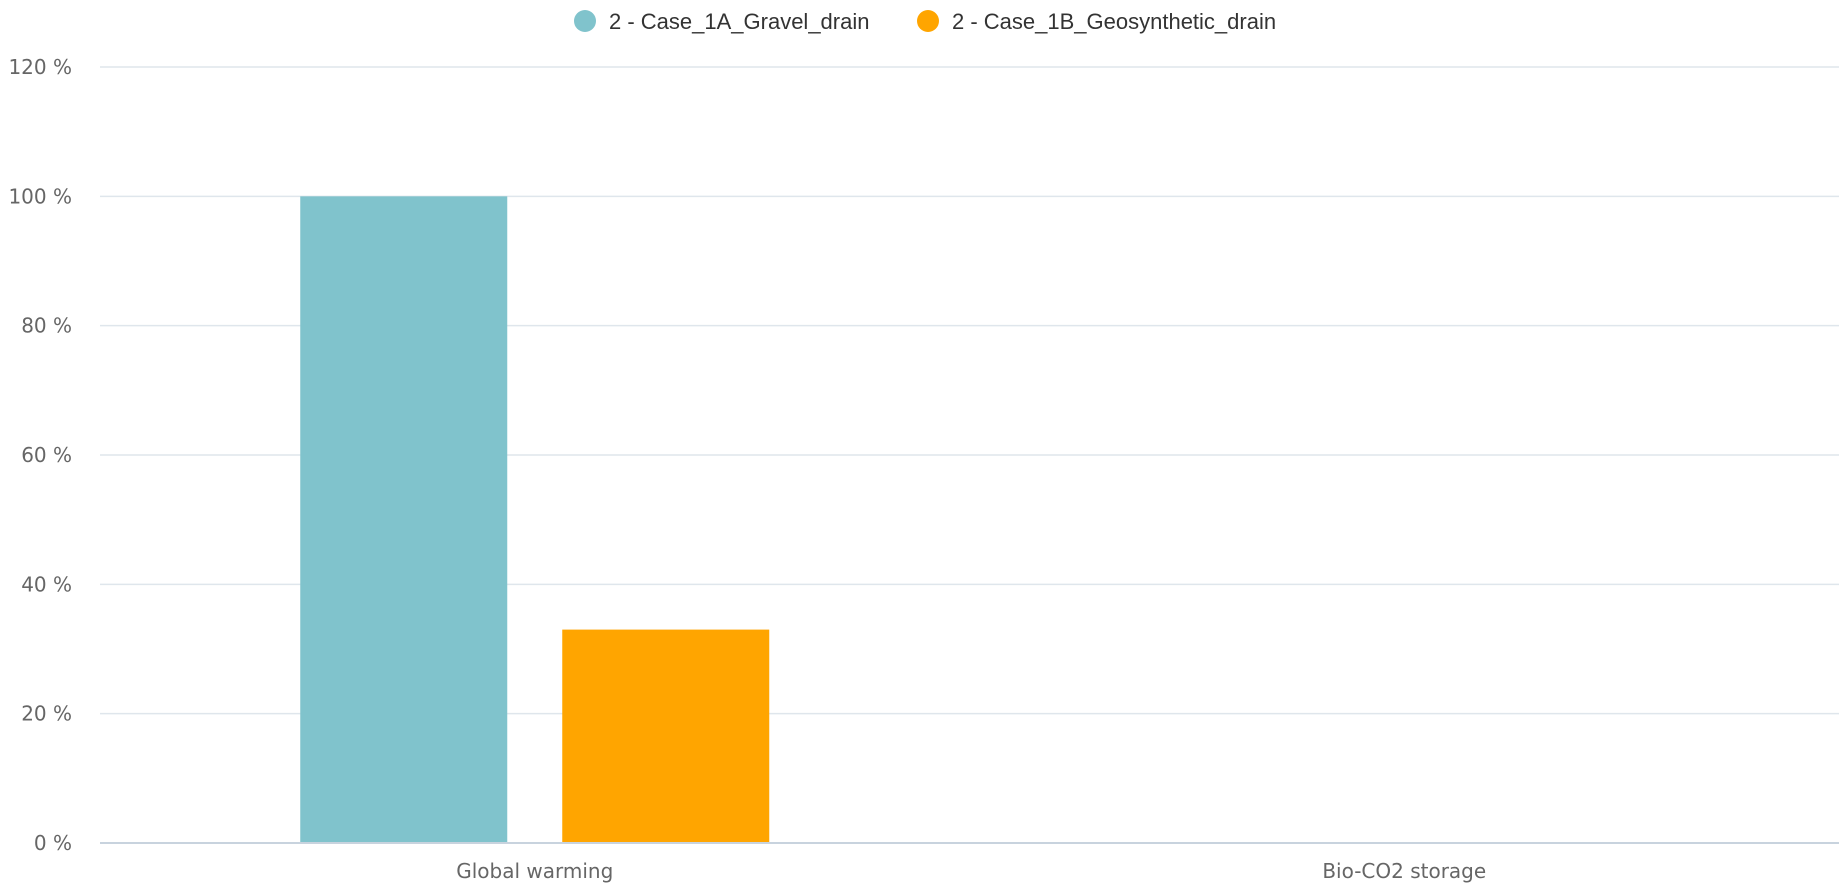 The image size is (1839, 886). What do you see at coordinates (971, 871) in the screenshot?
I see `x-axis: Global warming Bio-CO2 storage` at bounding box center [971, 871].